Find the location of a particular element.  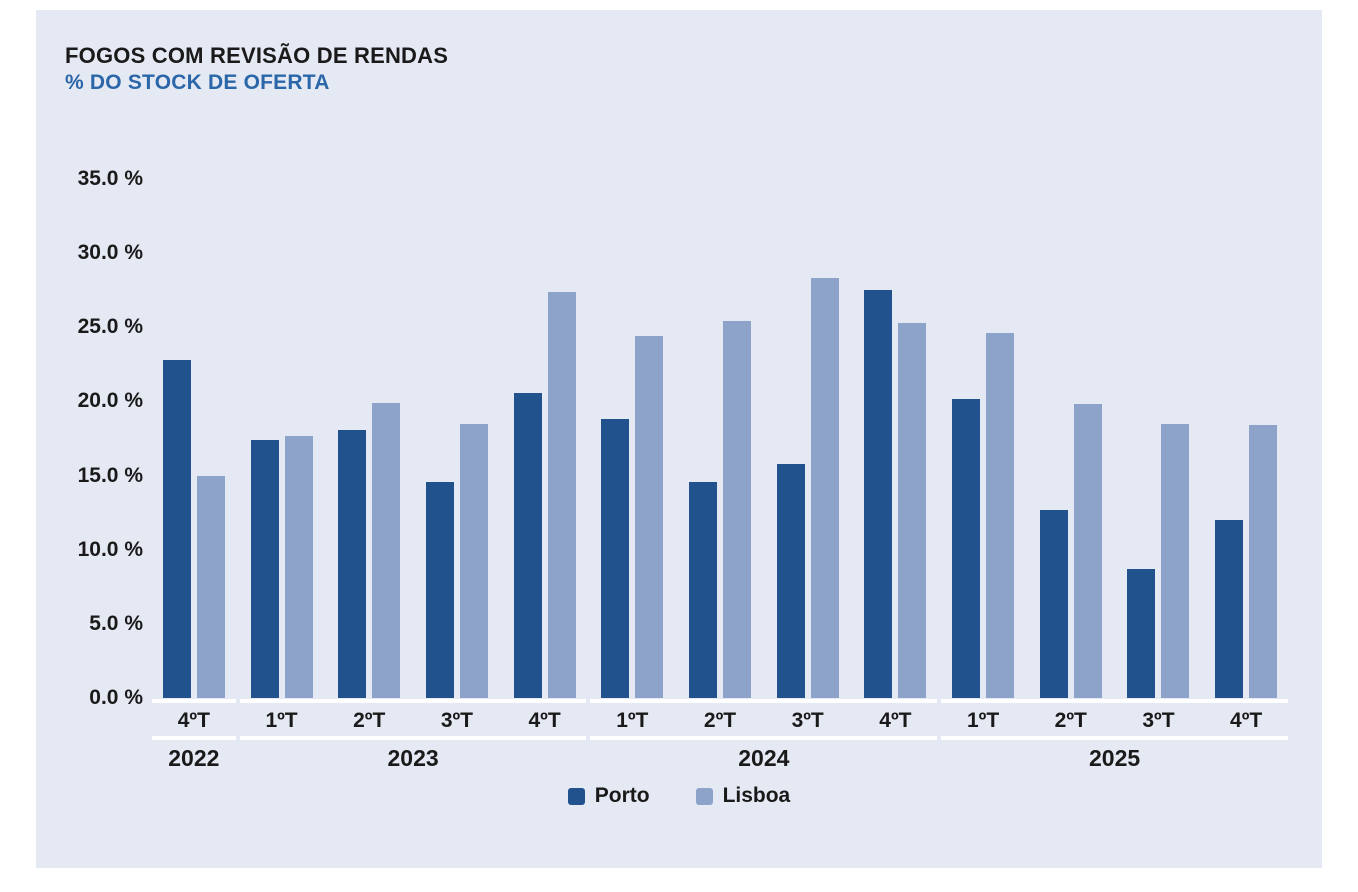

legend-item-porto: Porto is located at coordinates (608, 796).